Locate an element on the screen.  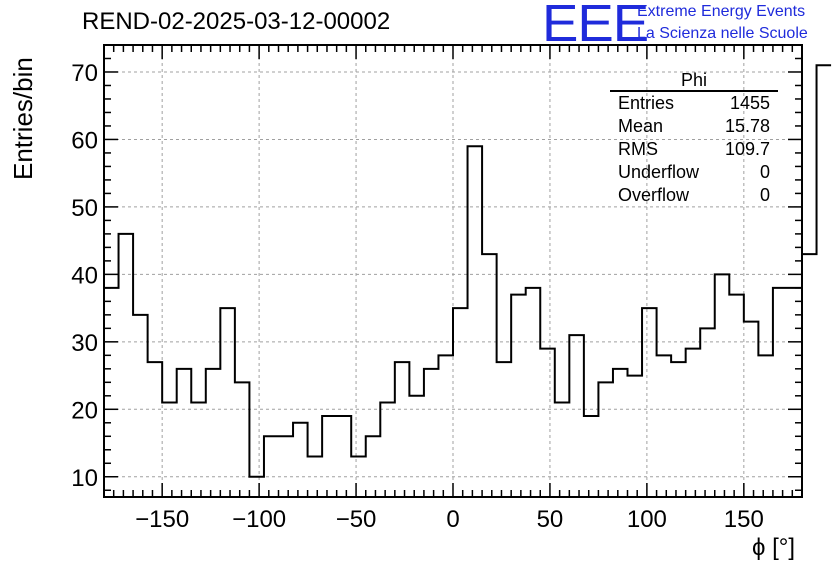
x-tick-label: 0 is located at coordinates (452, 519).